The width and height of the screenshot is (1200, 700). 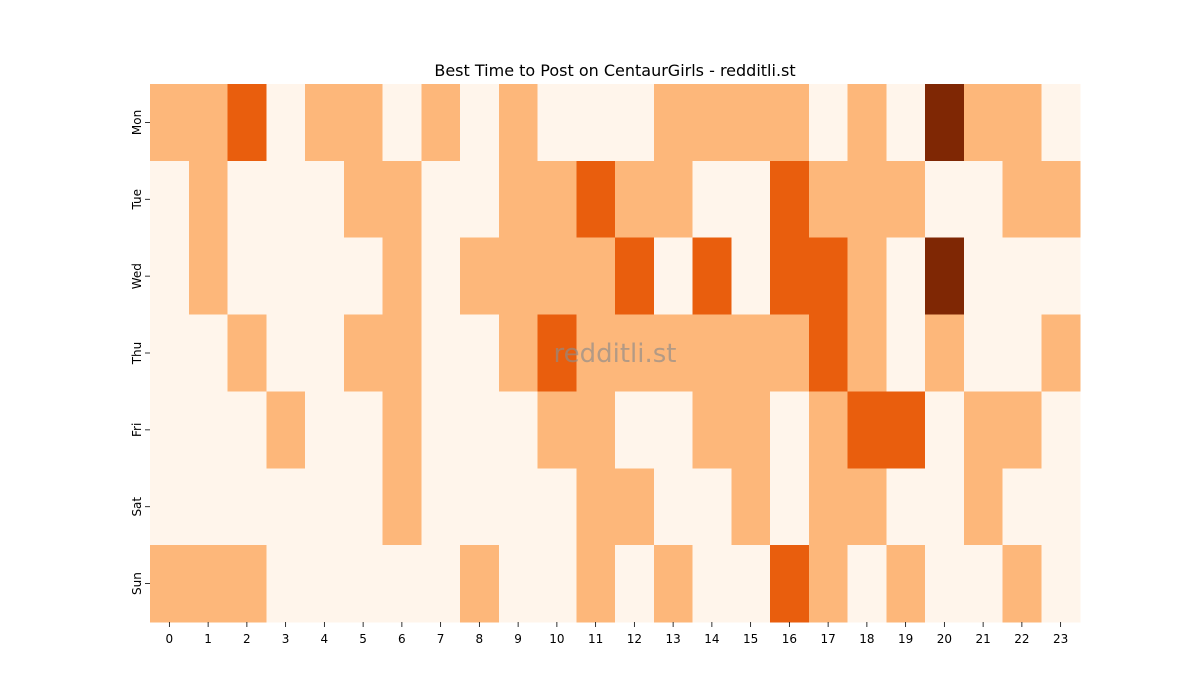 I want to click on x-tick-label: 7, so click(x=441, y=639).